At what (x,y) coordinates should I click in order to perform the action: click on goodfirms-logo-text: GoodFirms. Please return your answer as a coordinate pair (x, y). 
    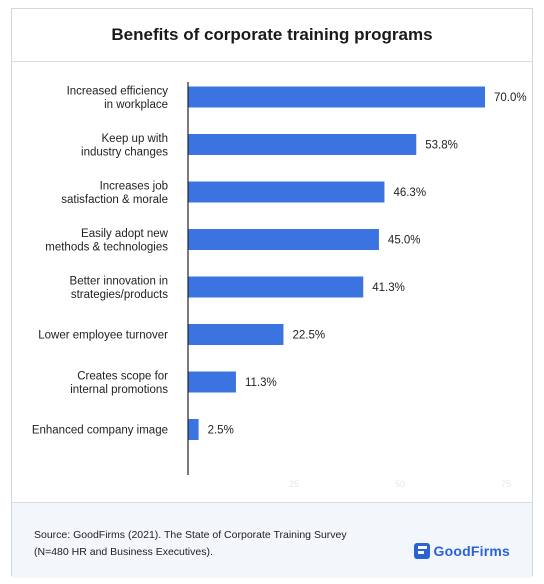
    Looking at the image, I should click on (471, 551).